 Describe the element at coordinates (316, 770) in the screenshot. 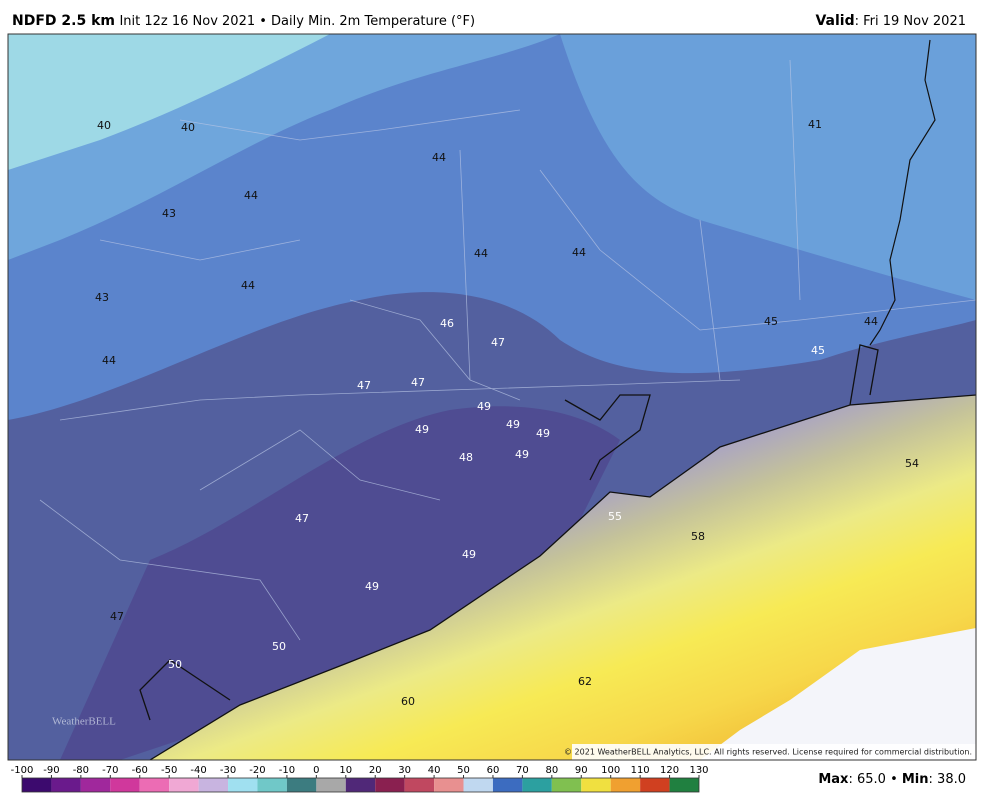

I see `colorbar-tick-label: 0` at that location.